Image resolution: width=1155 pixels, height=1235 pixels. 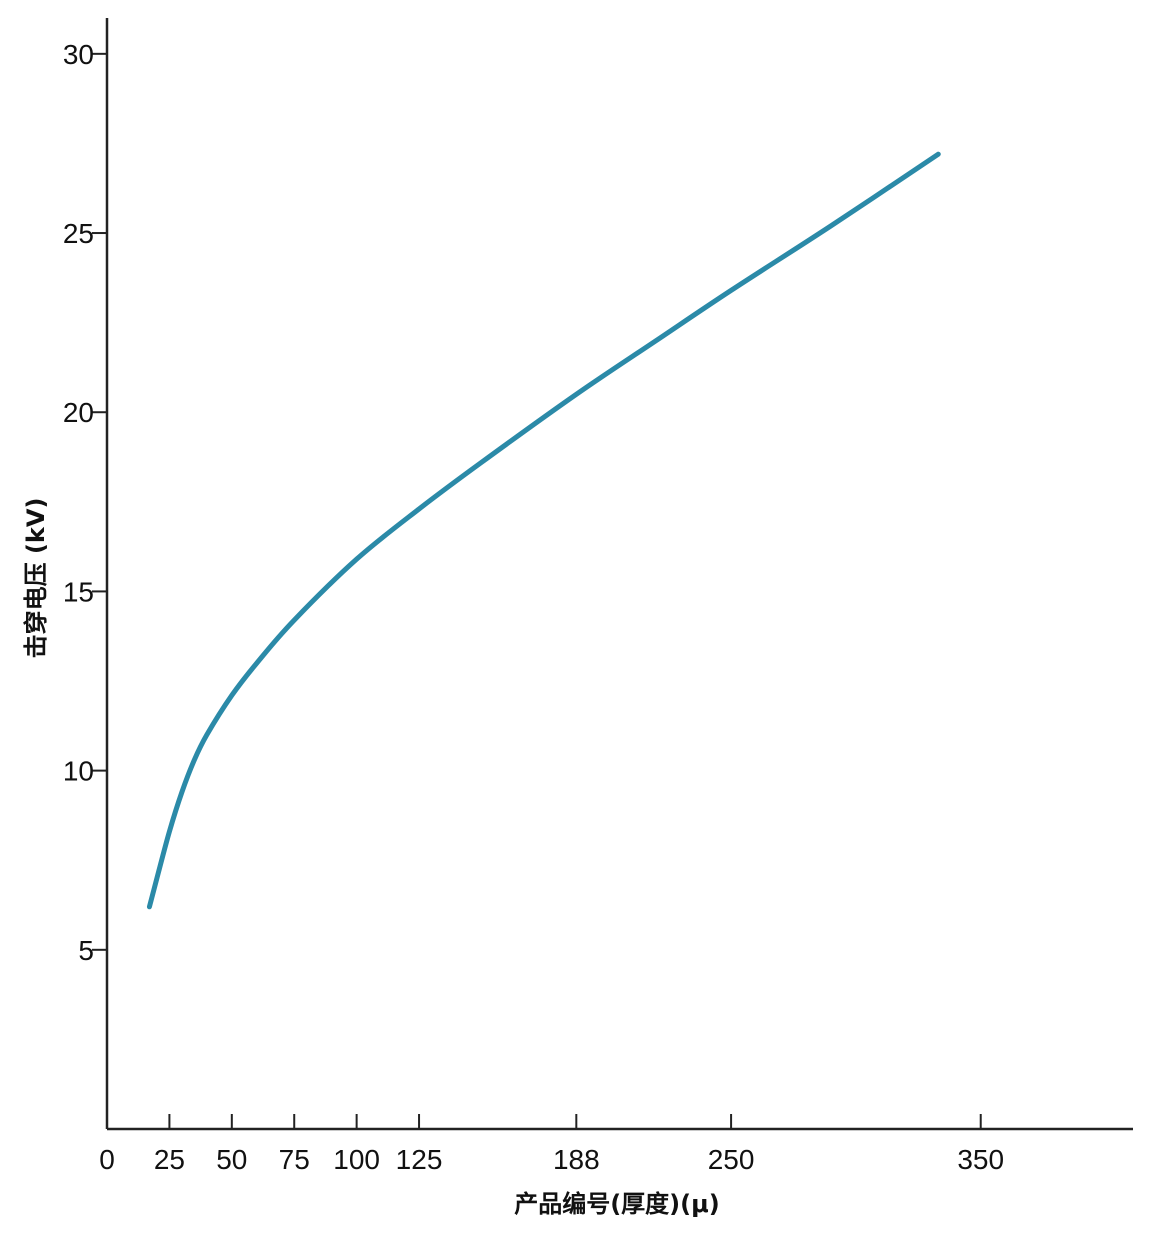 I want to click on y-tick-label: 25, so click(x=78, y=233).